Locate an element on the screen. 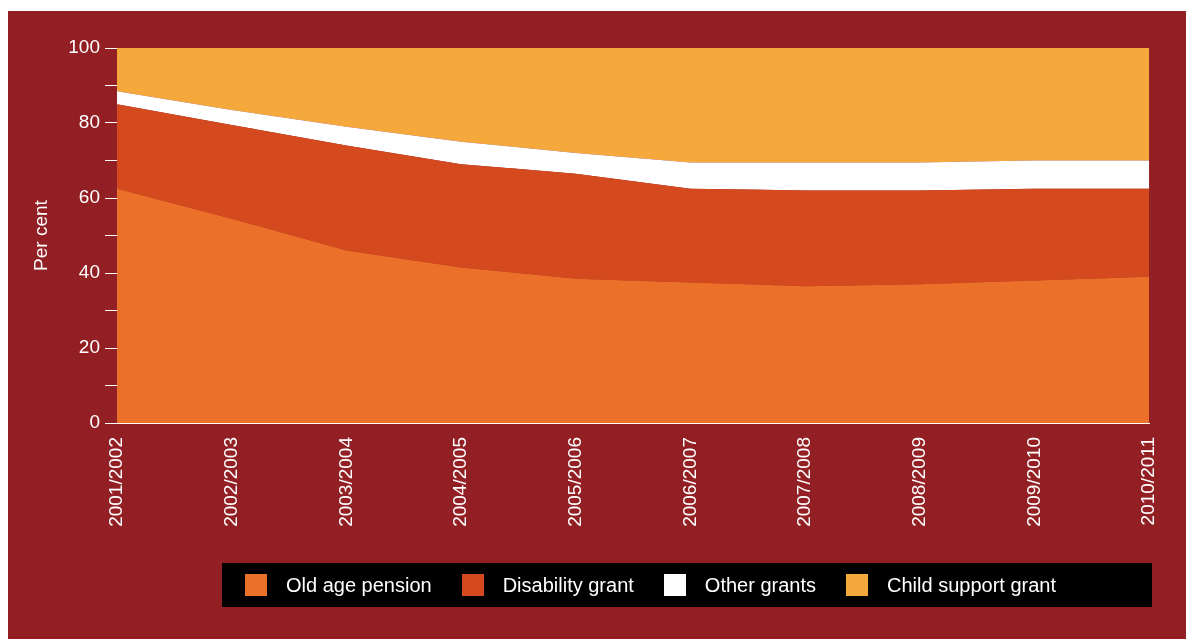 The image size is (1186, 639). y-tick-label: 0 is located at coordinates (94, 422).